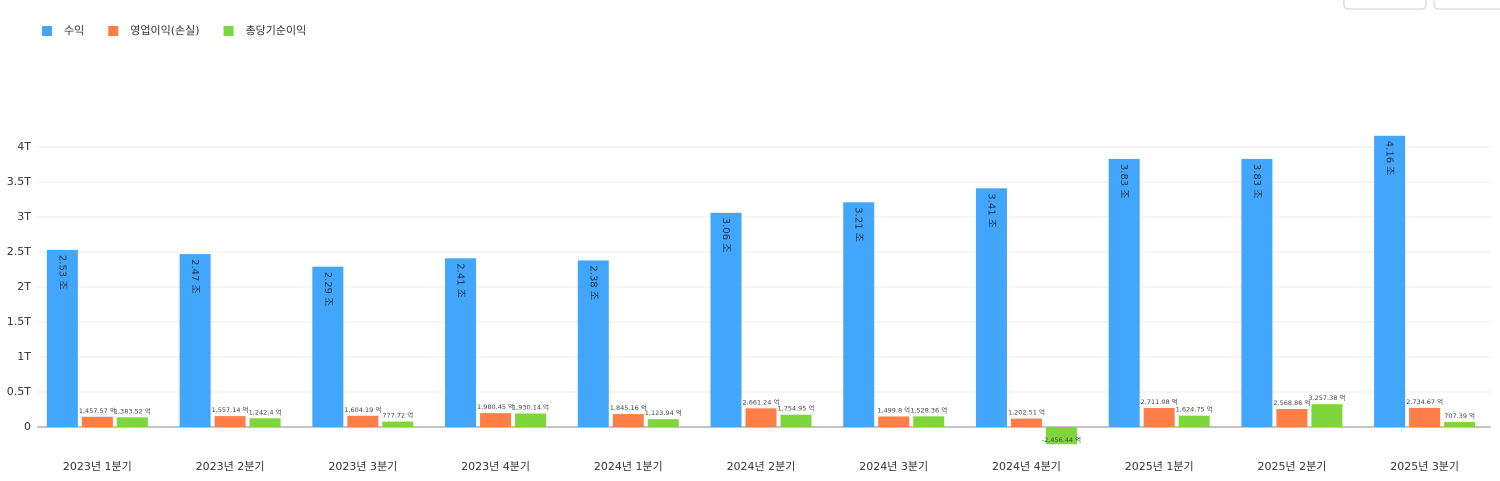 The height and width of the screenshot is (481, 1500). Describe the element at coordinates (97, 466) in the screenshot. I see `x-tick-label: 2023년 1분기` at that location.